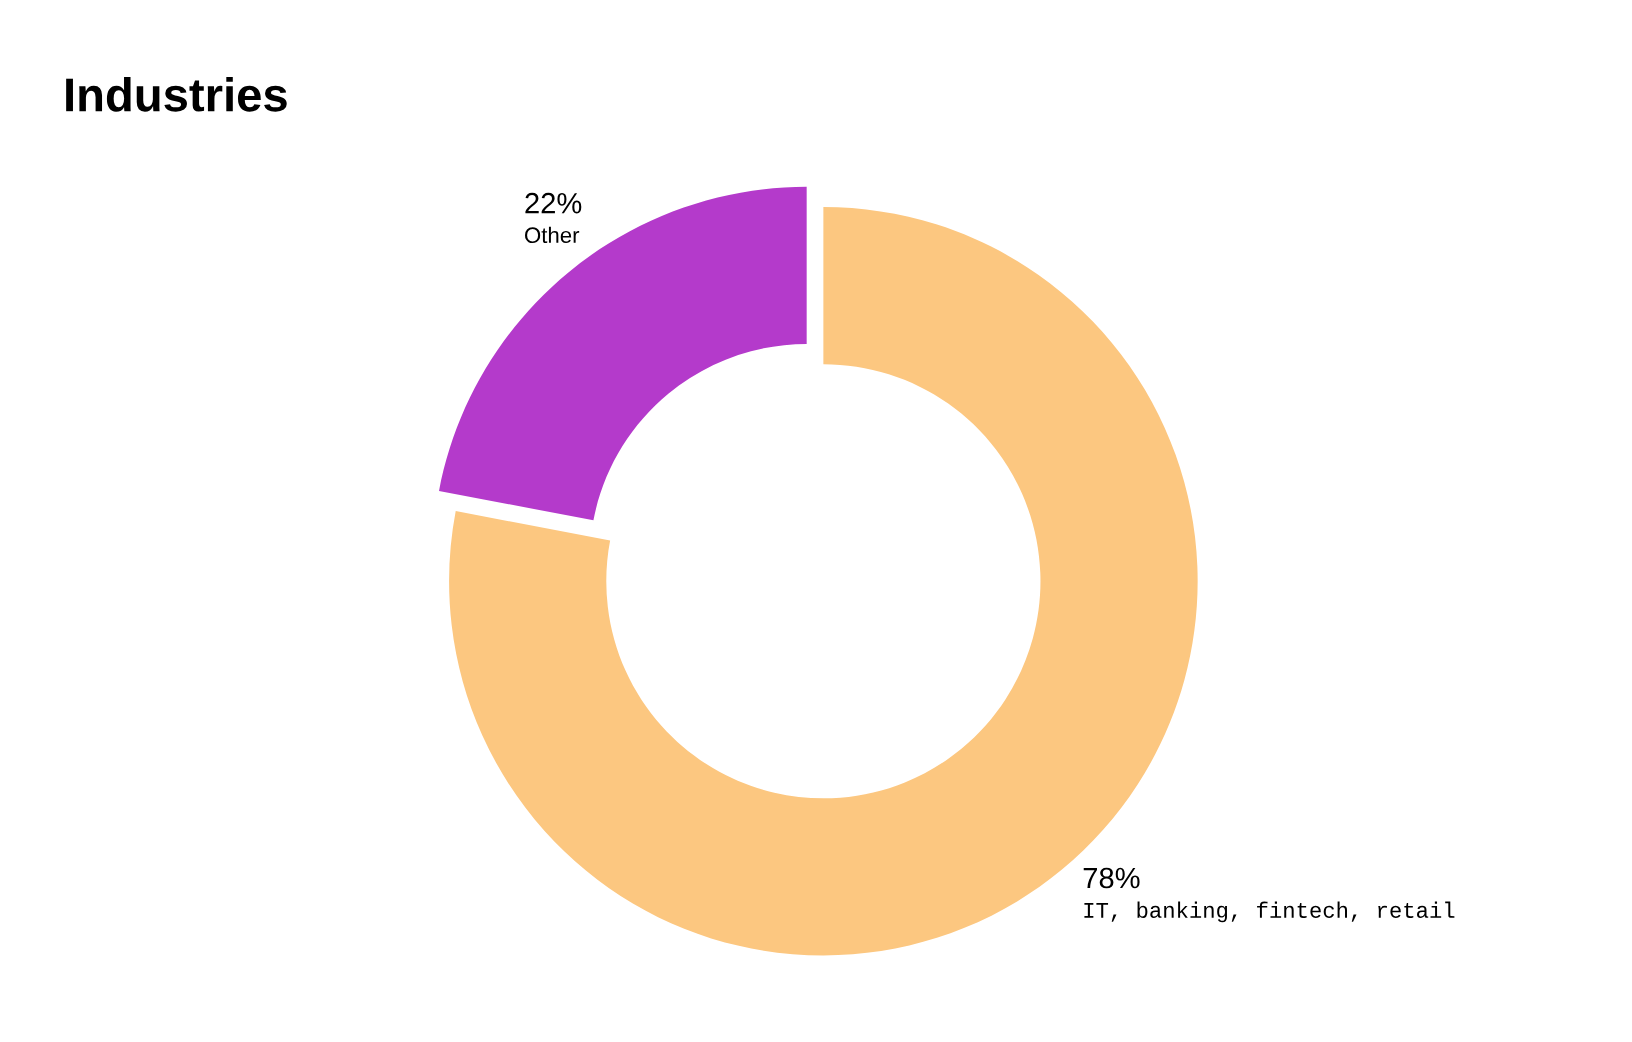 This screenshot has width=1632, height=1042. Describe the element at coordinates (552, 235) in the screenshot. I see `slice-label: Other` at that location.